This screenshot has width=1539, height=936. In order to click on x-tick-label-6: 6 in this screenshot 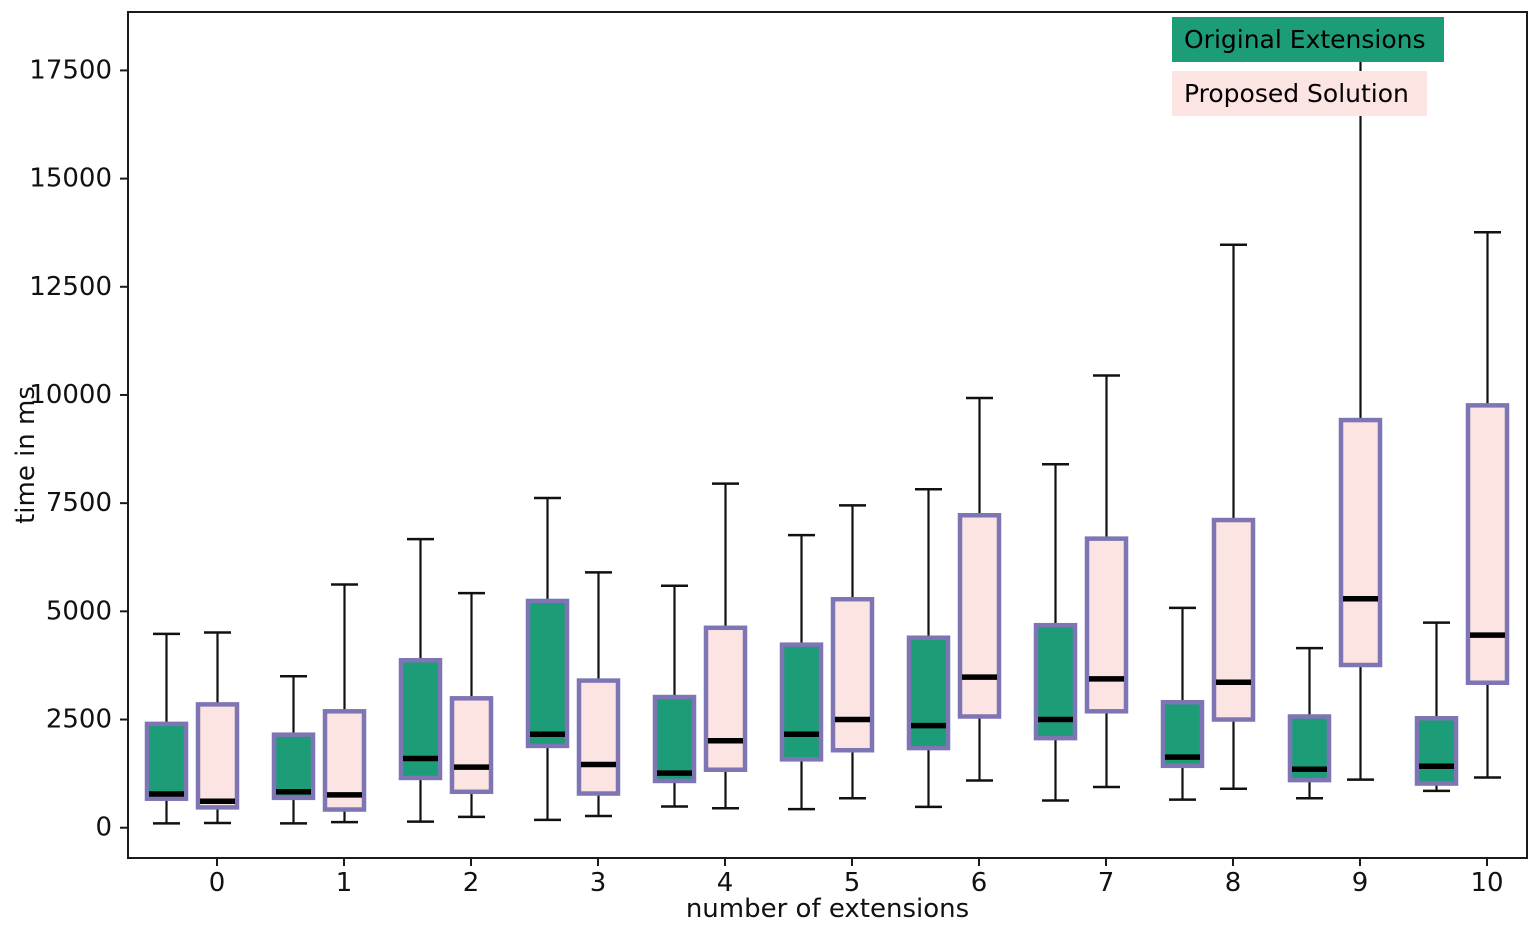, I will do `click(979, 883)`.